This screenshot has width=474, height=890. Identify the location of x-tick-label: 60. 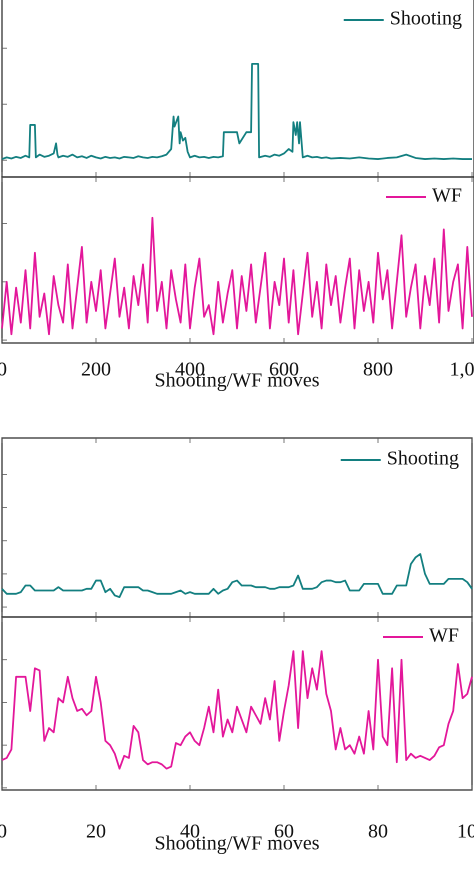
(284, 832).